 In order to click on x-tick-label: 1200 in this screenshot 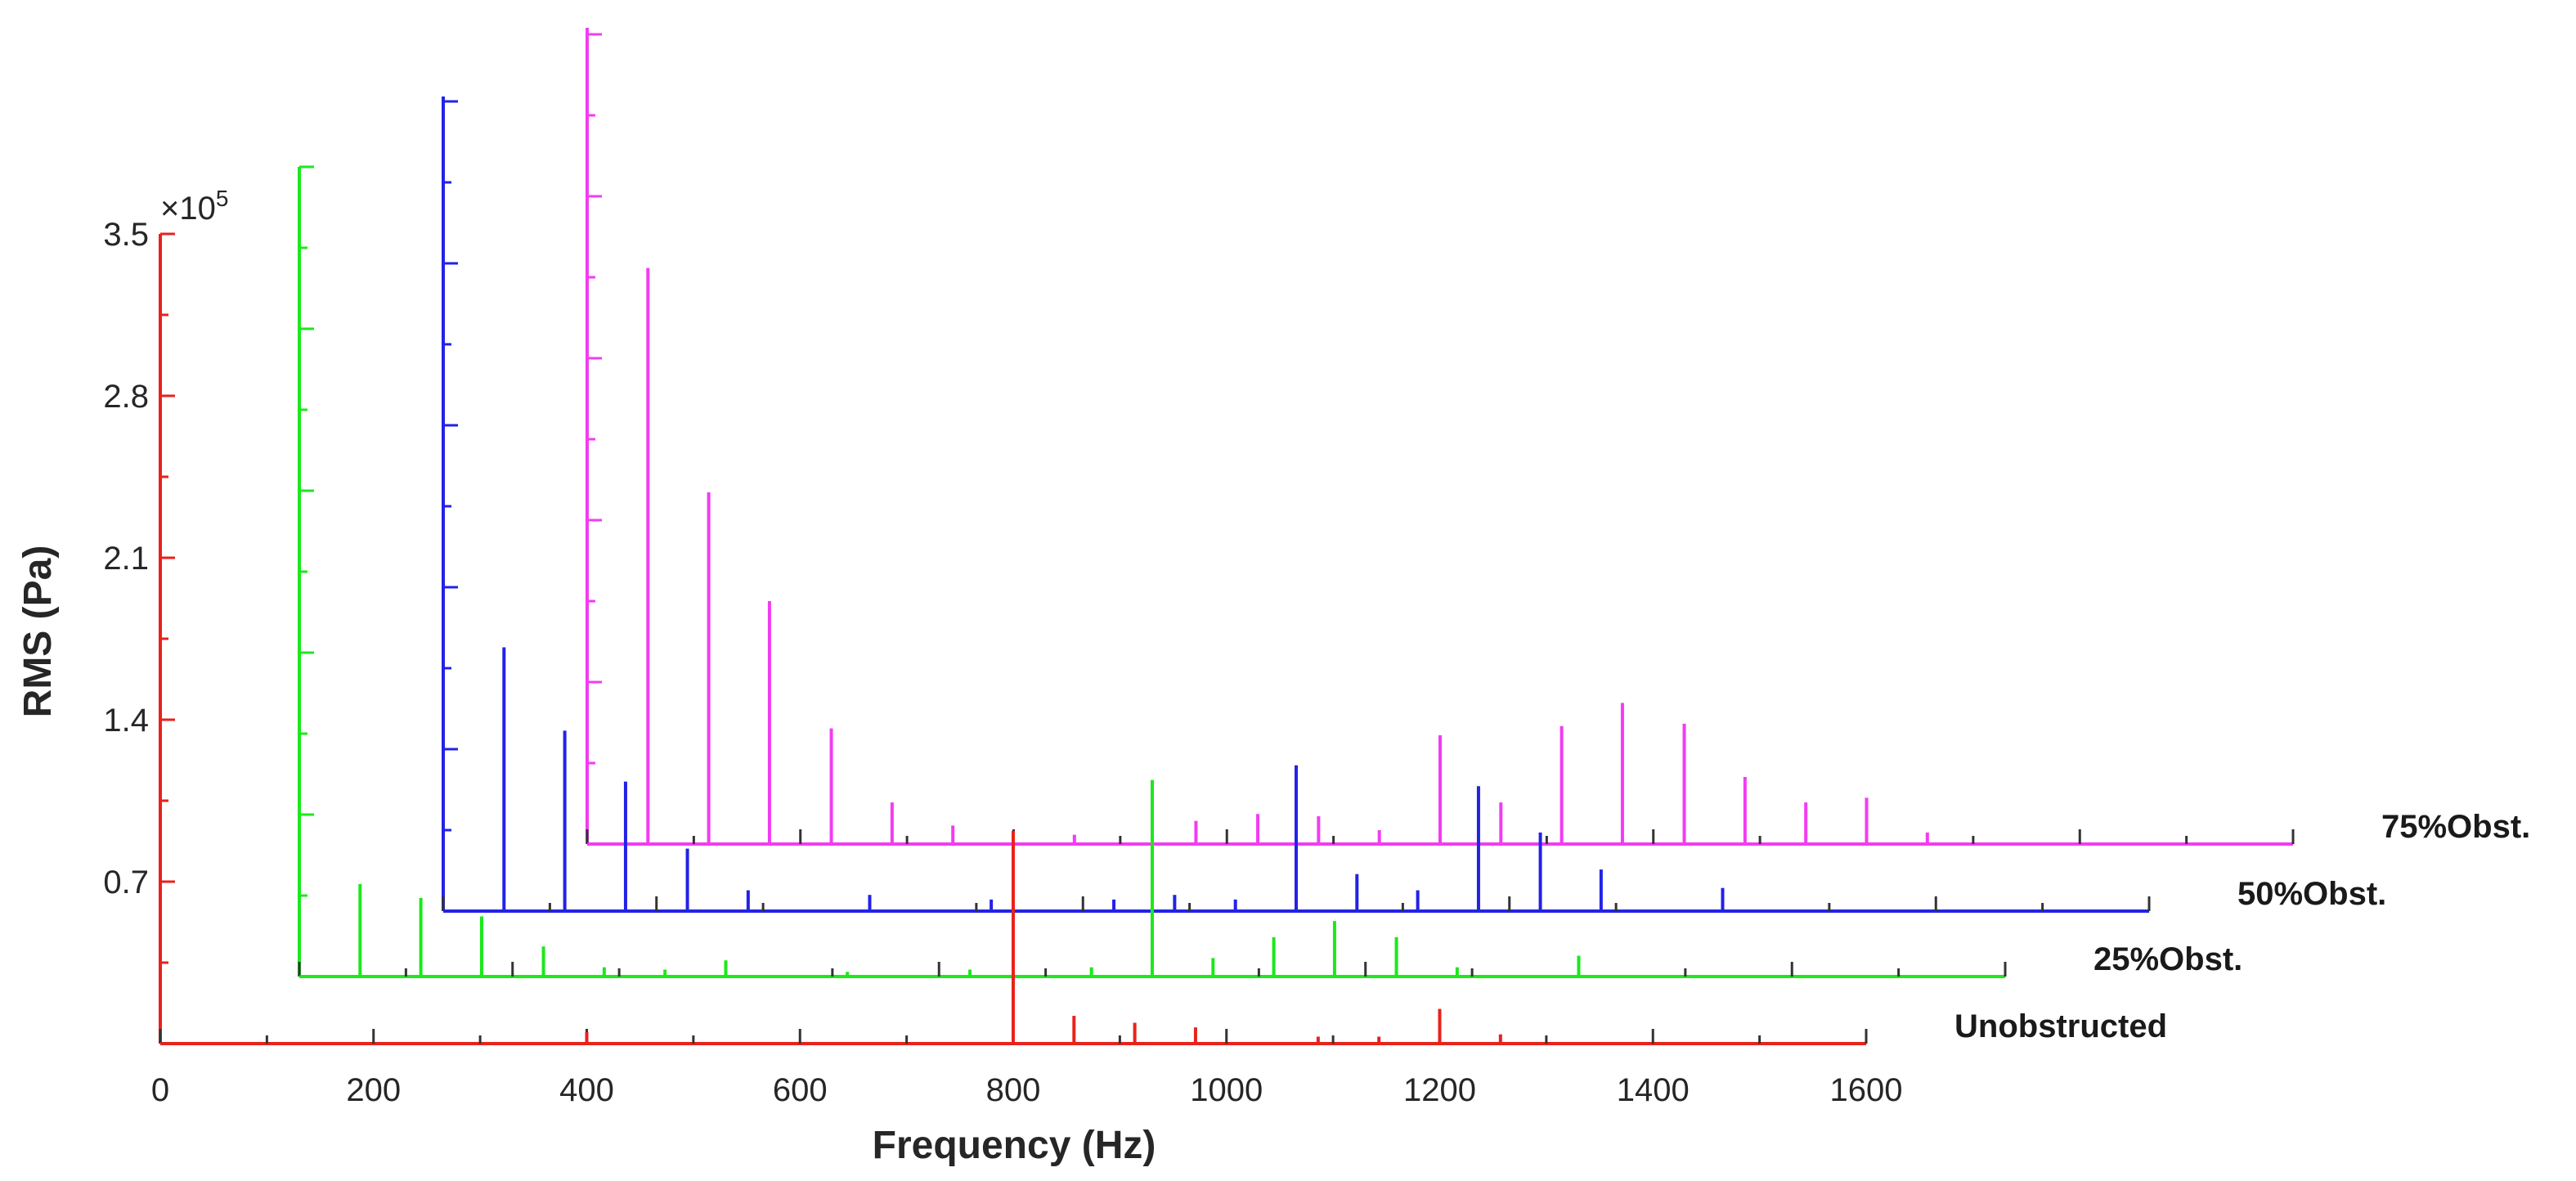, I will do `click(1439, 1090)`.